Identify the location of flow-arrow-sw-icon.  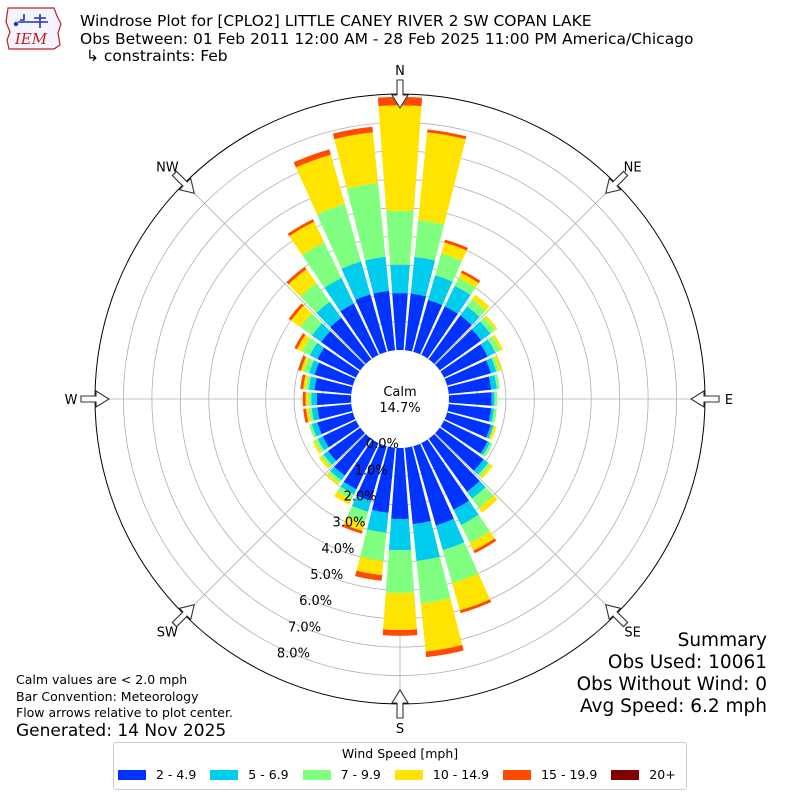
(183, 616).